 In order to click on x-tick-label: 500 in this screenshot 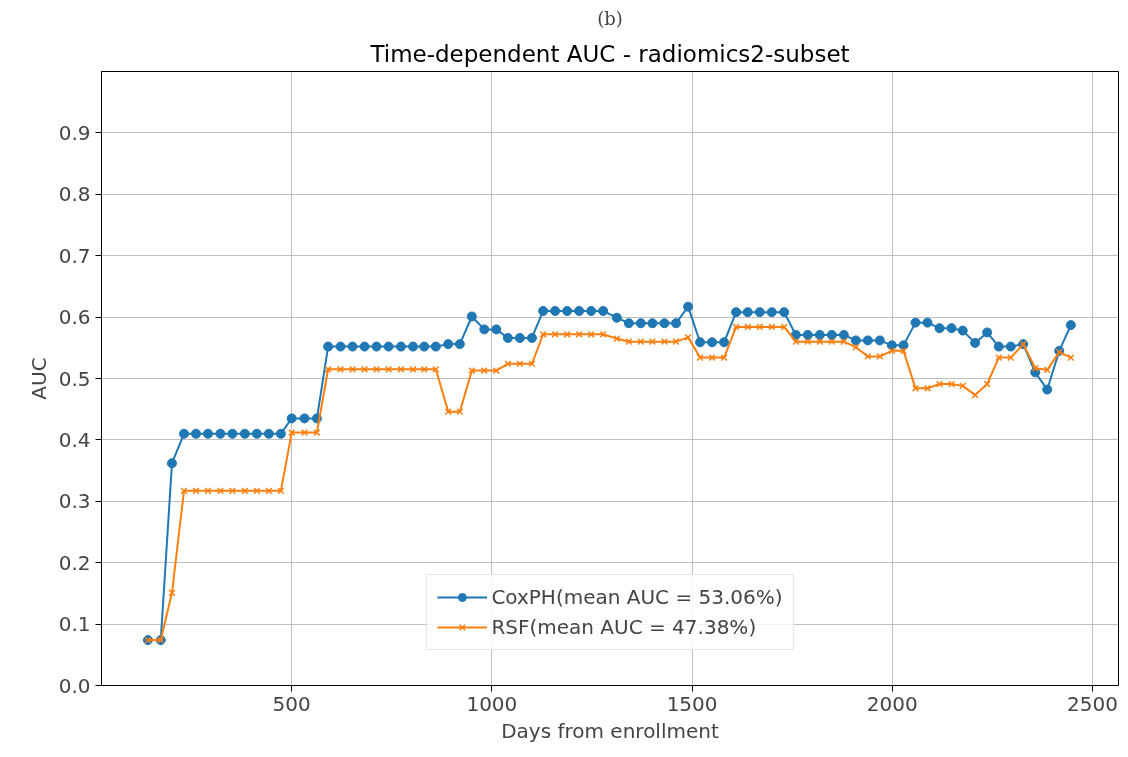, I will do `click(291, 703)`.